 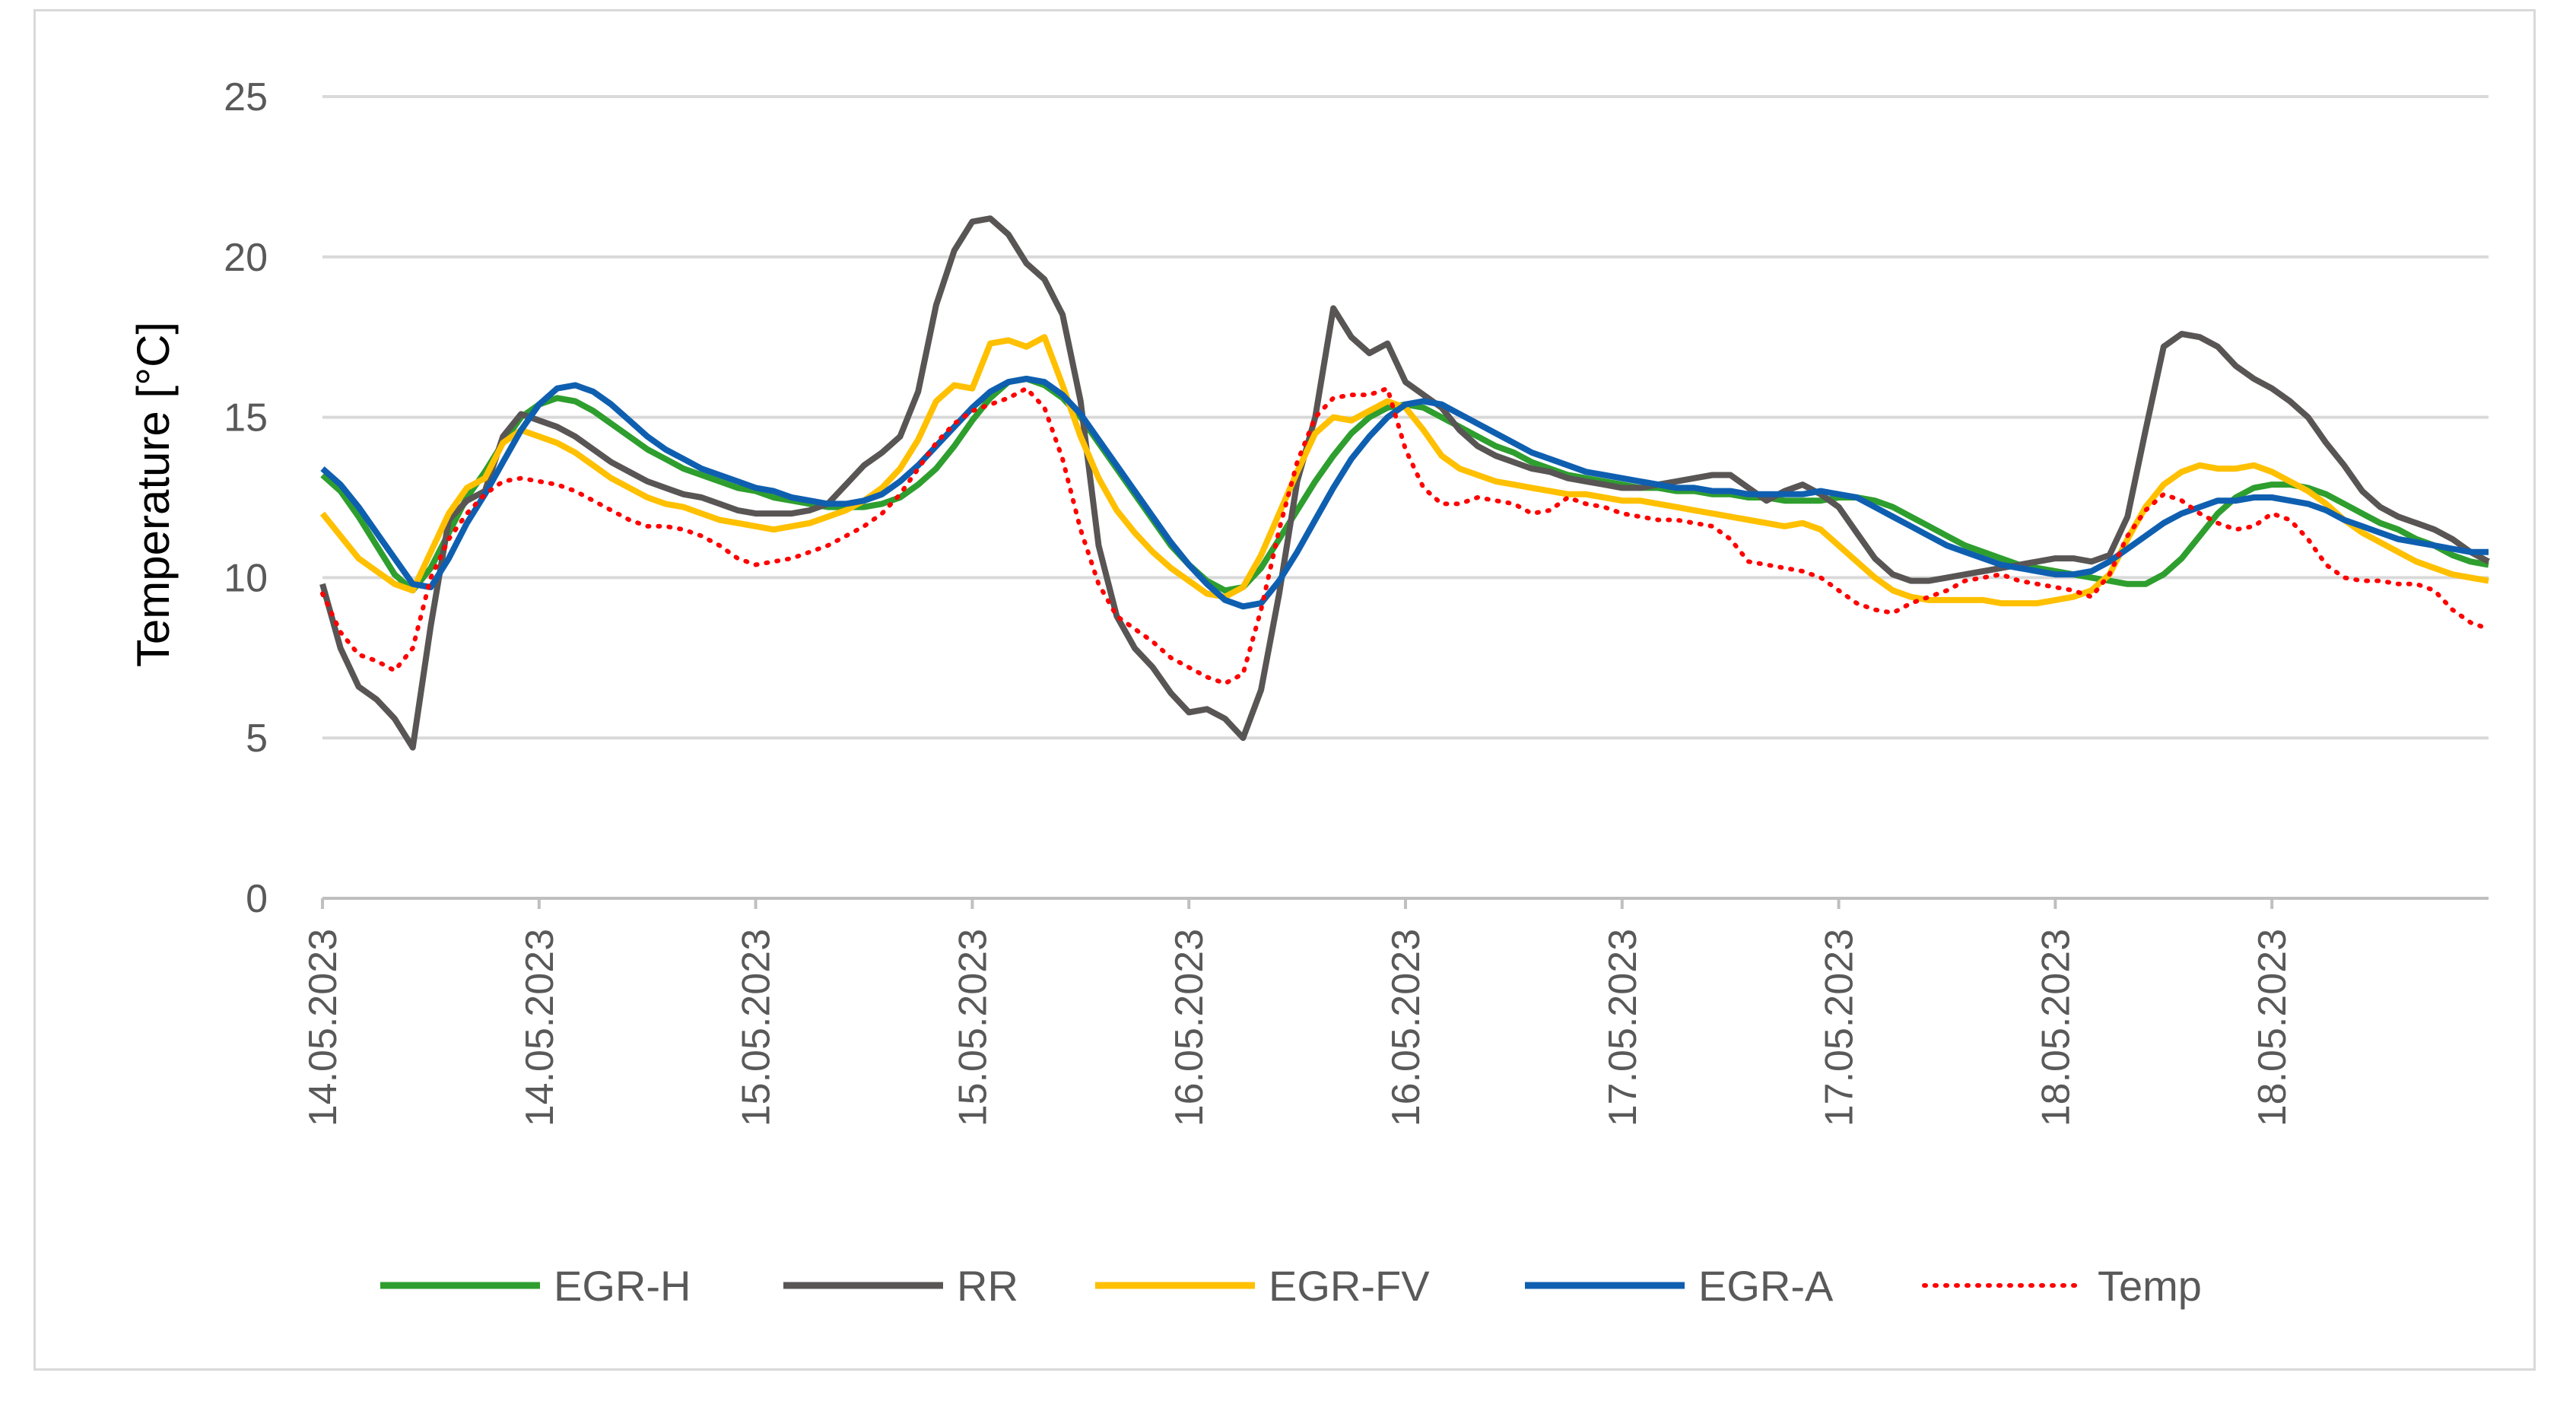 What do you see at coordinates (987, 1286) in the screenshot?
I see `legend-label: RR` at bounding box center [987, 1286].